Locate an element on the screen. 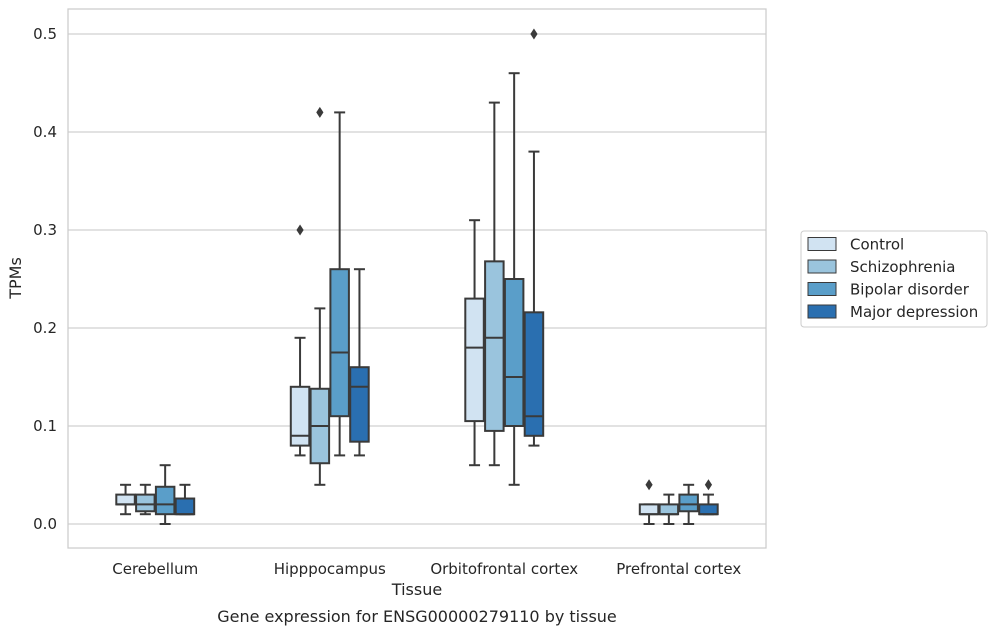  legend-label: Major depression is located at coordinates (914, 312).